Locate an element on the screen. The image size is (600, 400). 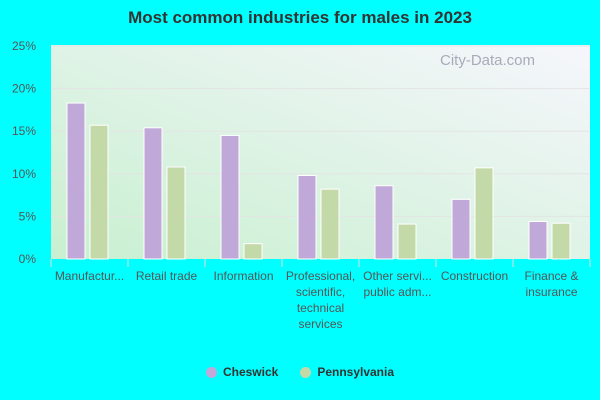
x-tick-label: Professional, is located at coordinates (320, 276).